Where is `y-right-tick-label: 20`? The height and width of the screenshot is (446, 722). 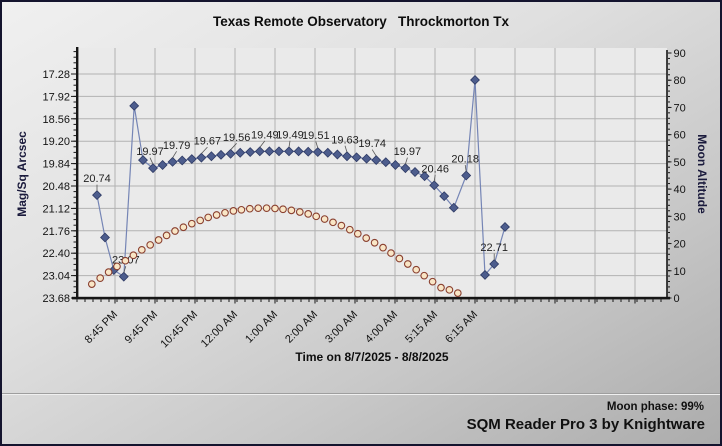
y-right-tick-label: 20 is located at coordinates (680, 245).